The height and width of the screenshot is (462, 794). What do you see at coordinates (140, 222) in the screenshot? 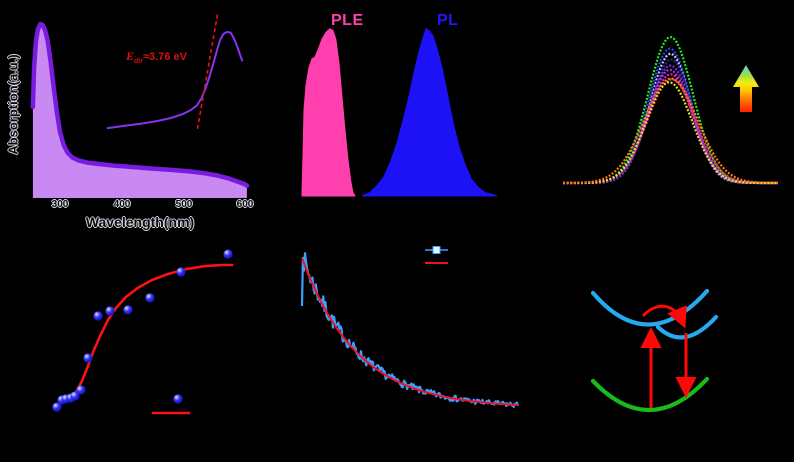
I see `absorption-x-axis-label: Wavelength(nm)` at bounding box center [140, 222].